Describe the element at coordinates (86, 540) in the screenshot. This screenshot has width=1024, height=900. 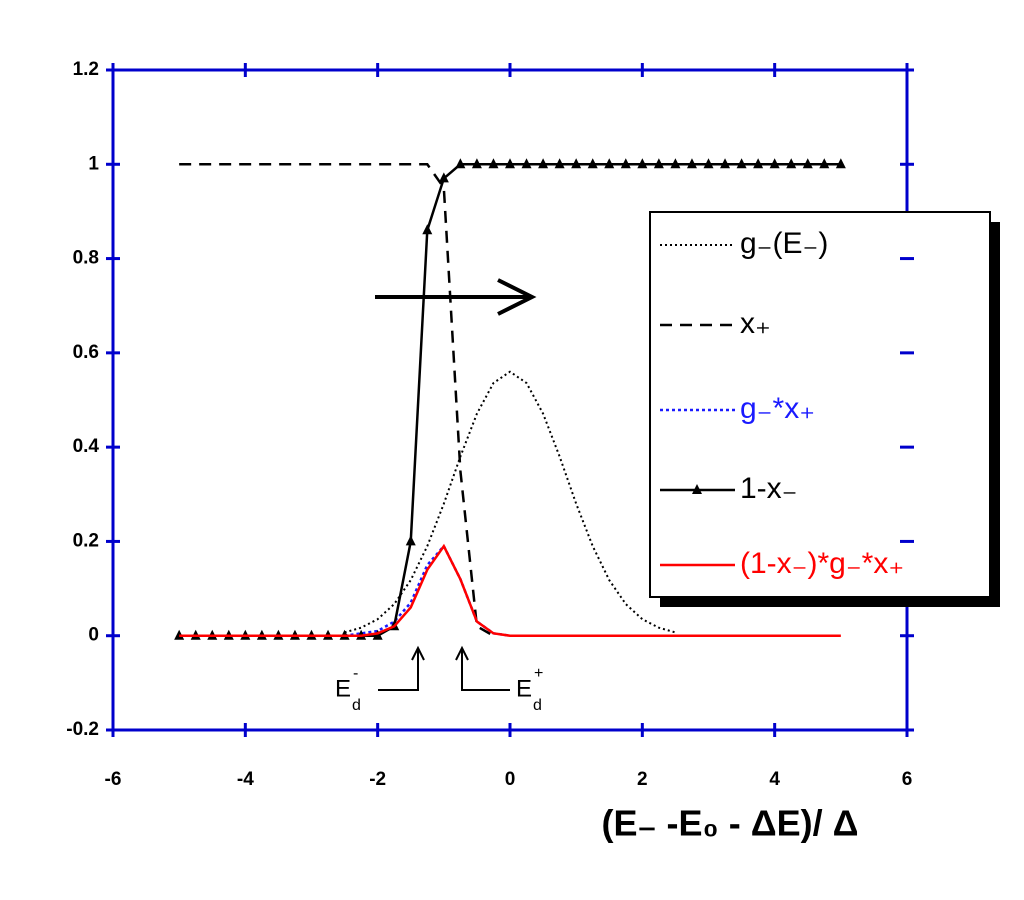
I see `y-tick-label: 0.2` at that location.